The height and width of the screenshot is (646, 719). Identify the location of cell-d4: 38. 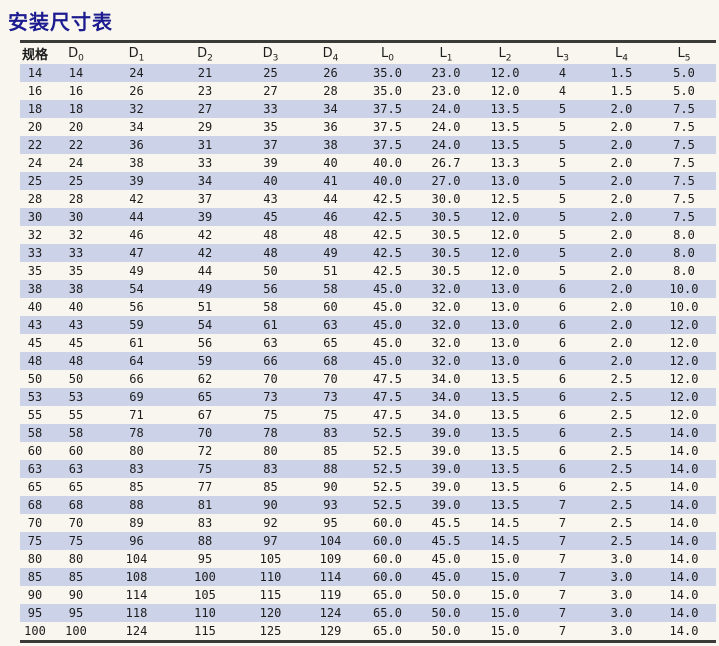
(330, 145).